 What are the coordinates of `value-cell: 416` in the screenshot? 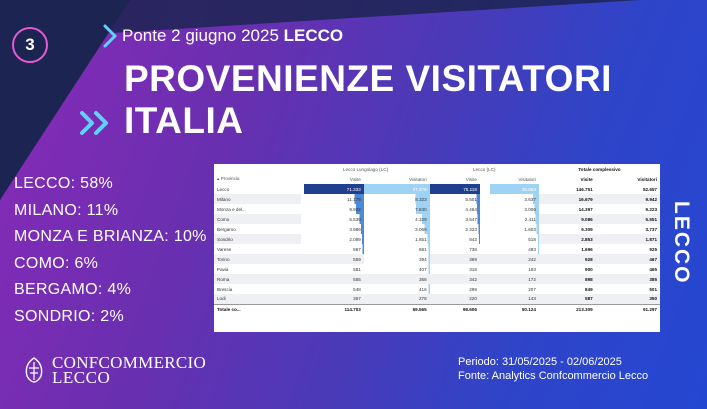 It's located at (396, 289).